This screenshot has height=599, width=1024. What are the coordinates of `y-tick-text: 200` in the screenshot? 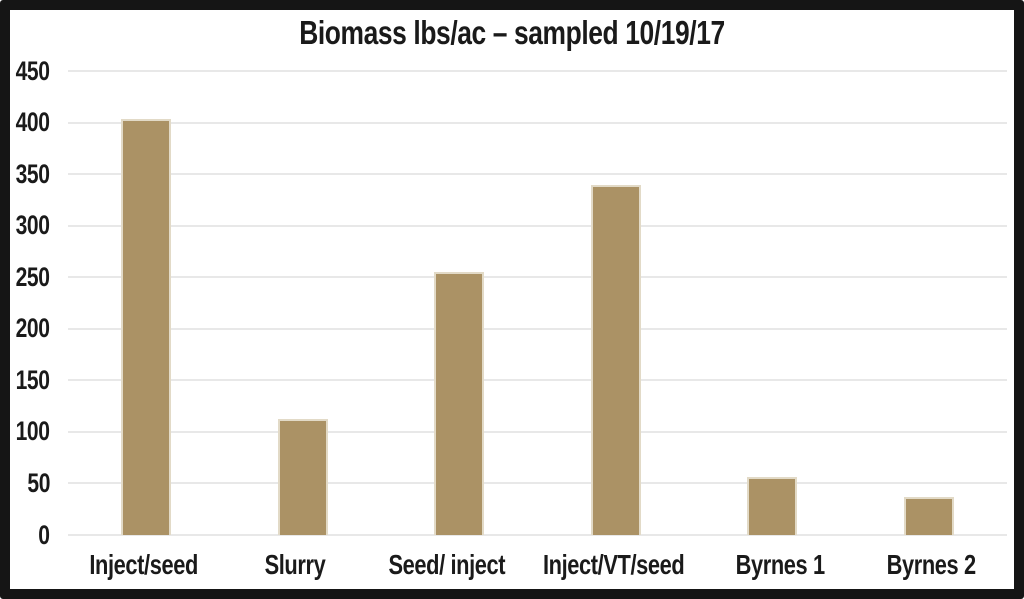 It's located at (33, 328).